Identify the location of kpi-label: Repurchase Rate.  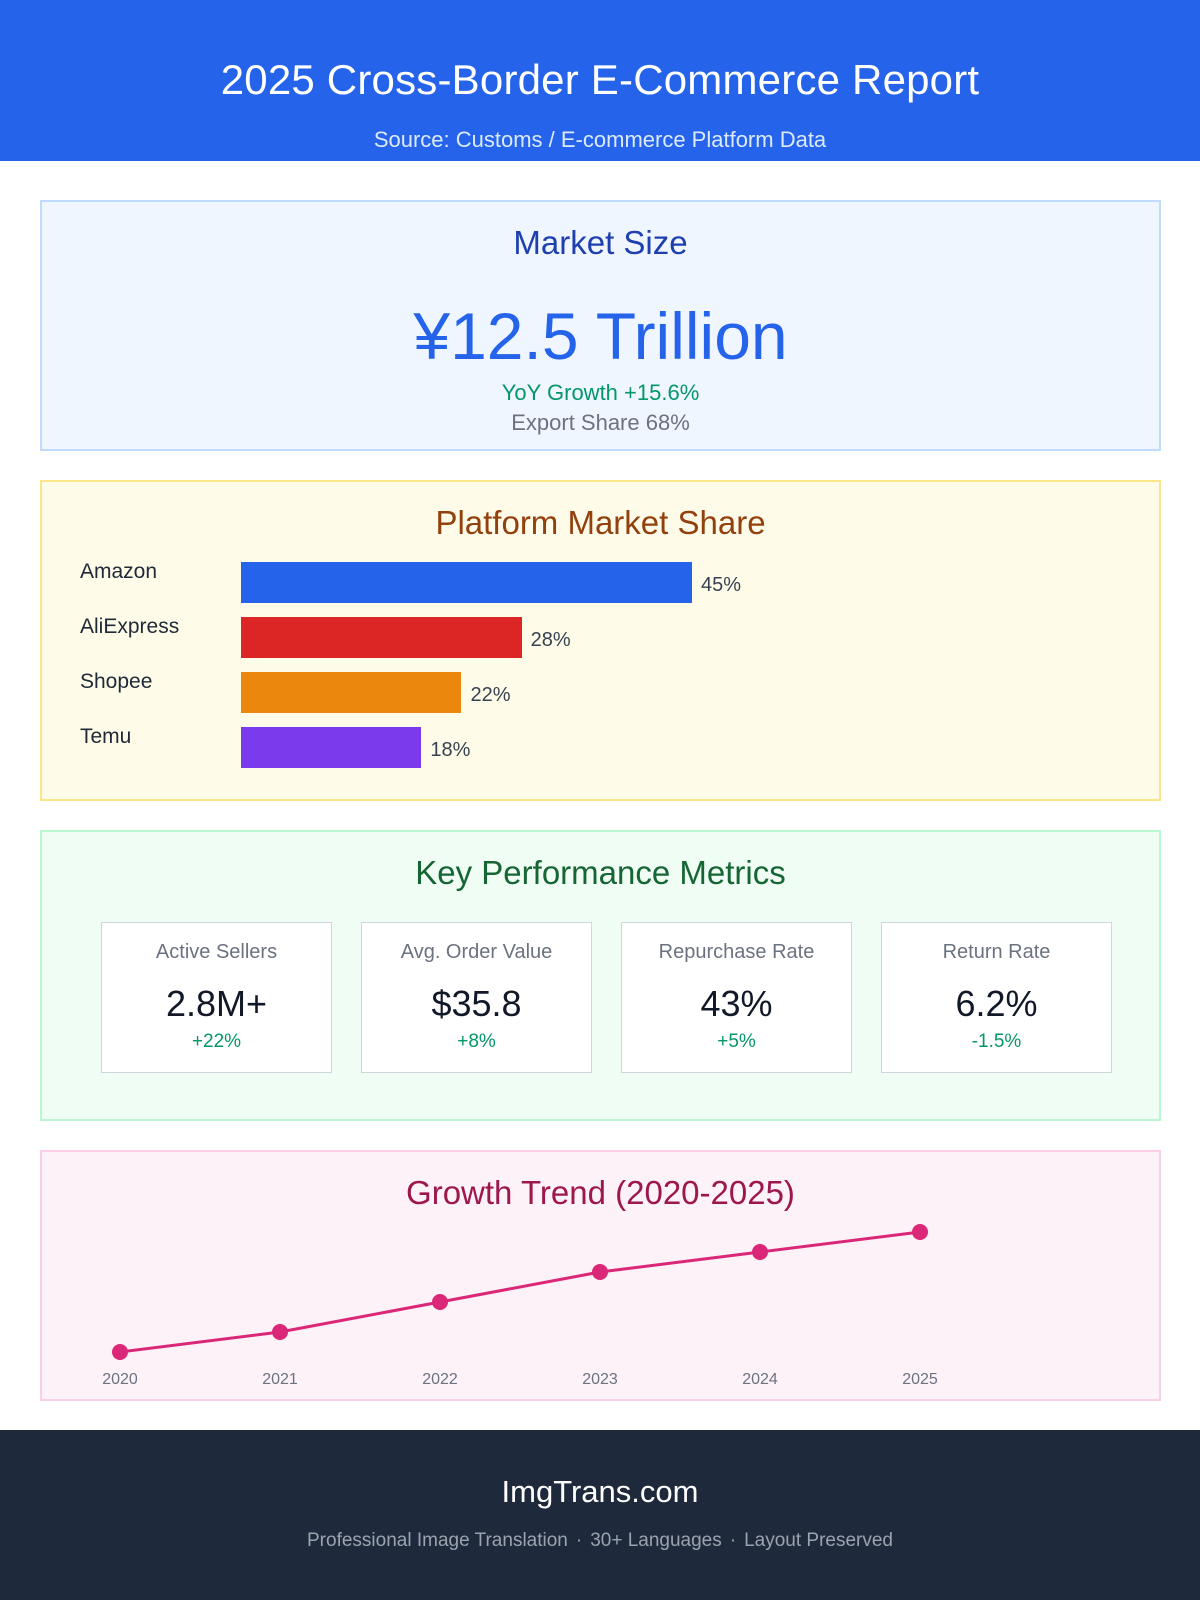
(736, 952).